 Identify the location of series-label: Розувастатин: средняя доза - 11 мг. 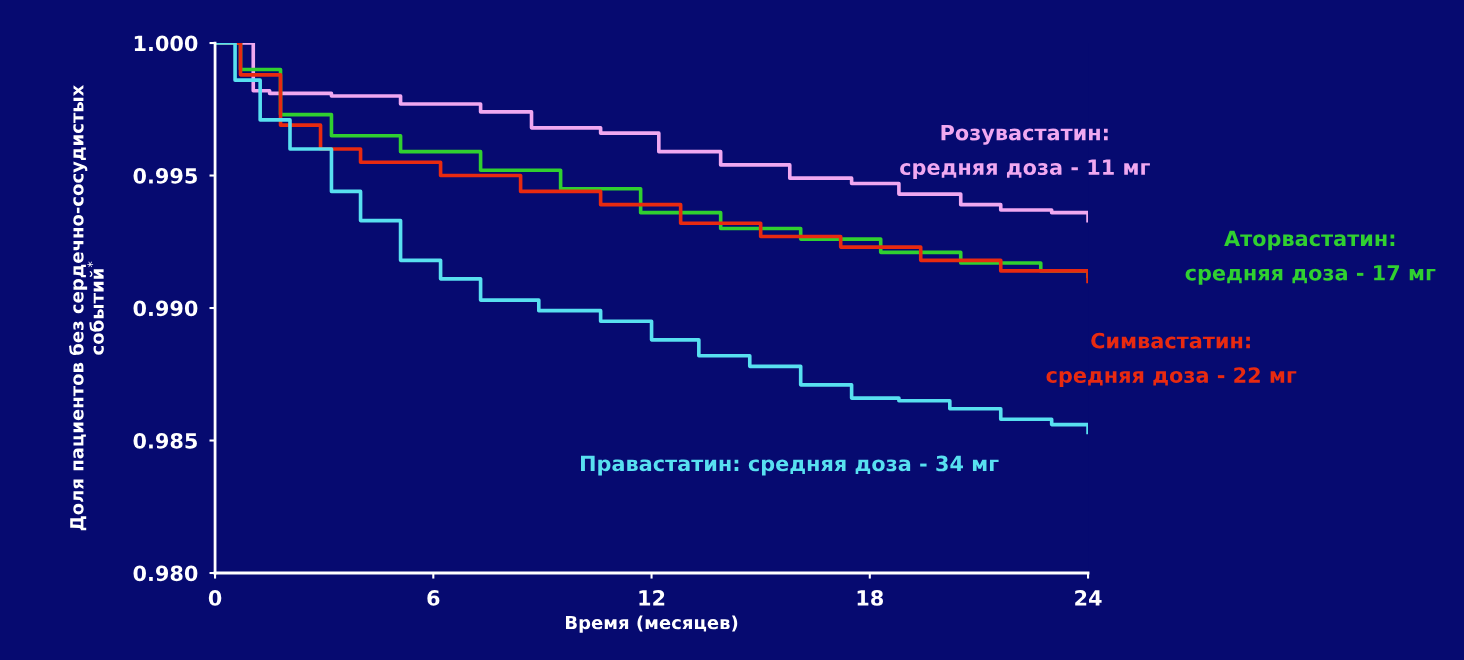
(1025, 152).